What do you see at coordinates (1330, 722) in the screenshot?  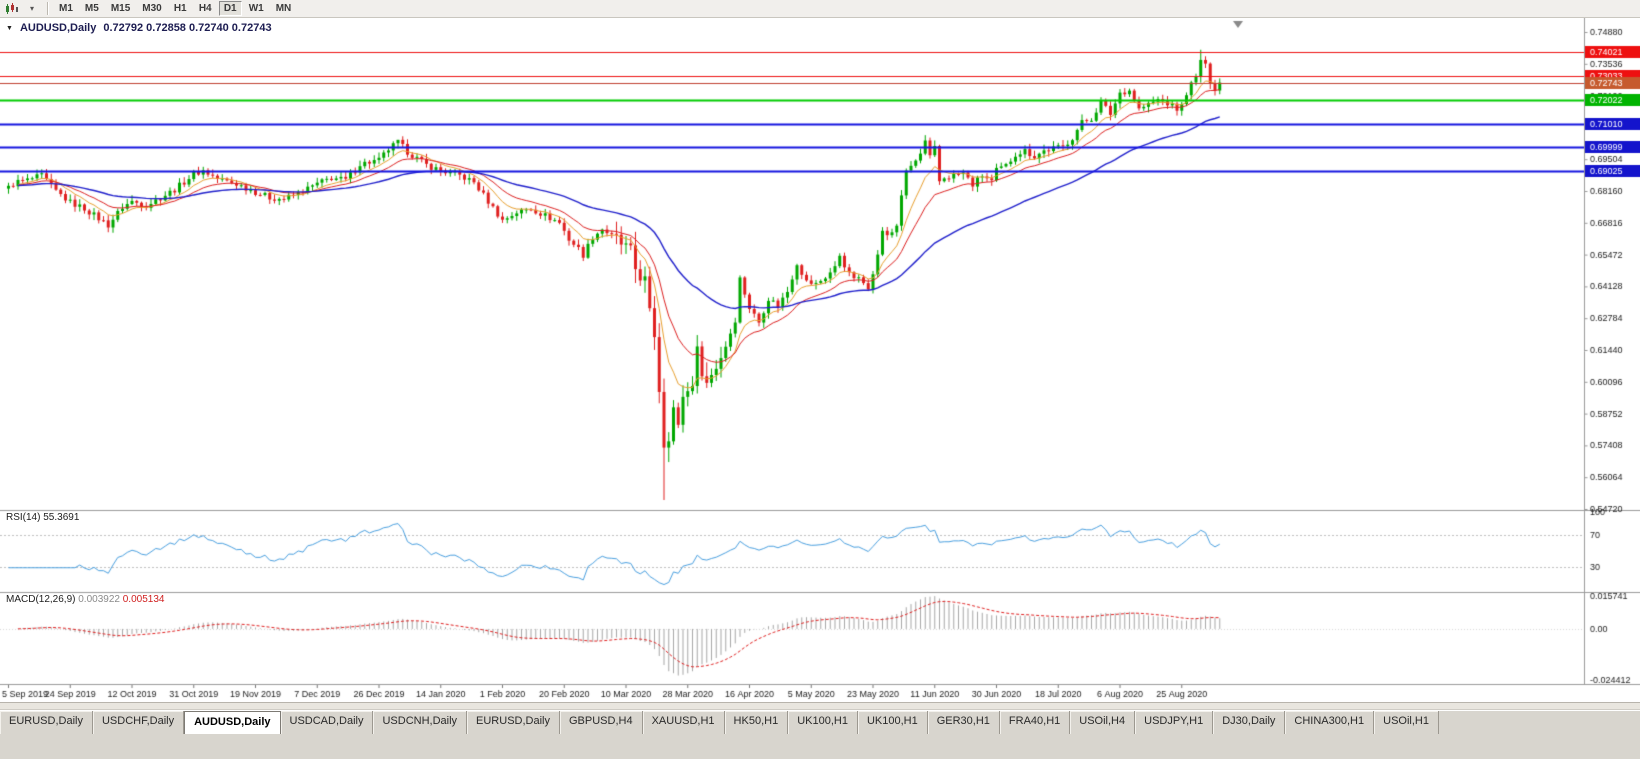 I see `chart-tab-china300-h1: CHINA300,H1` at bounding box center [1330, 722].